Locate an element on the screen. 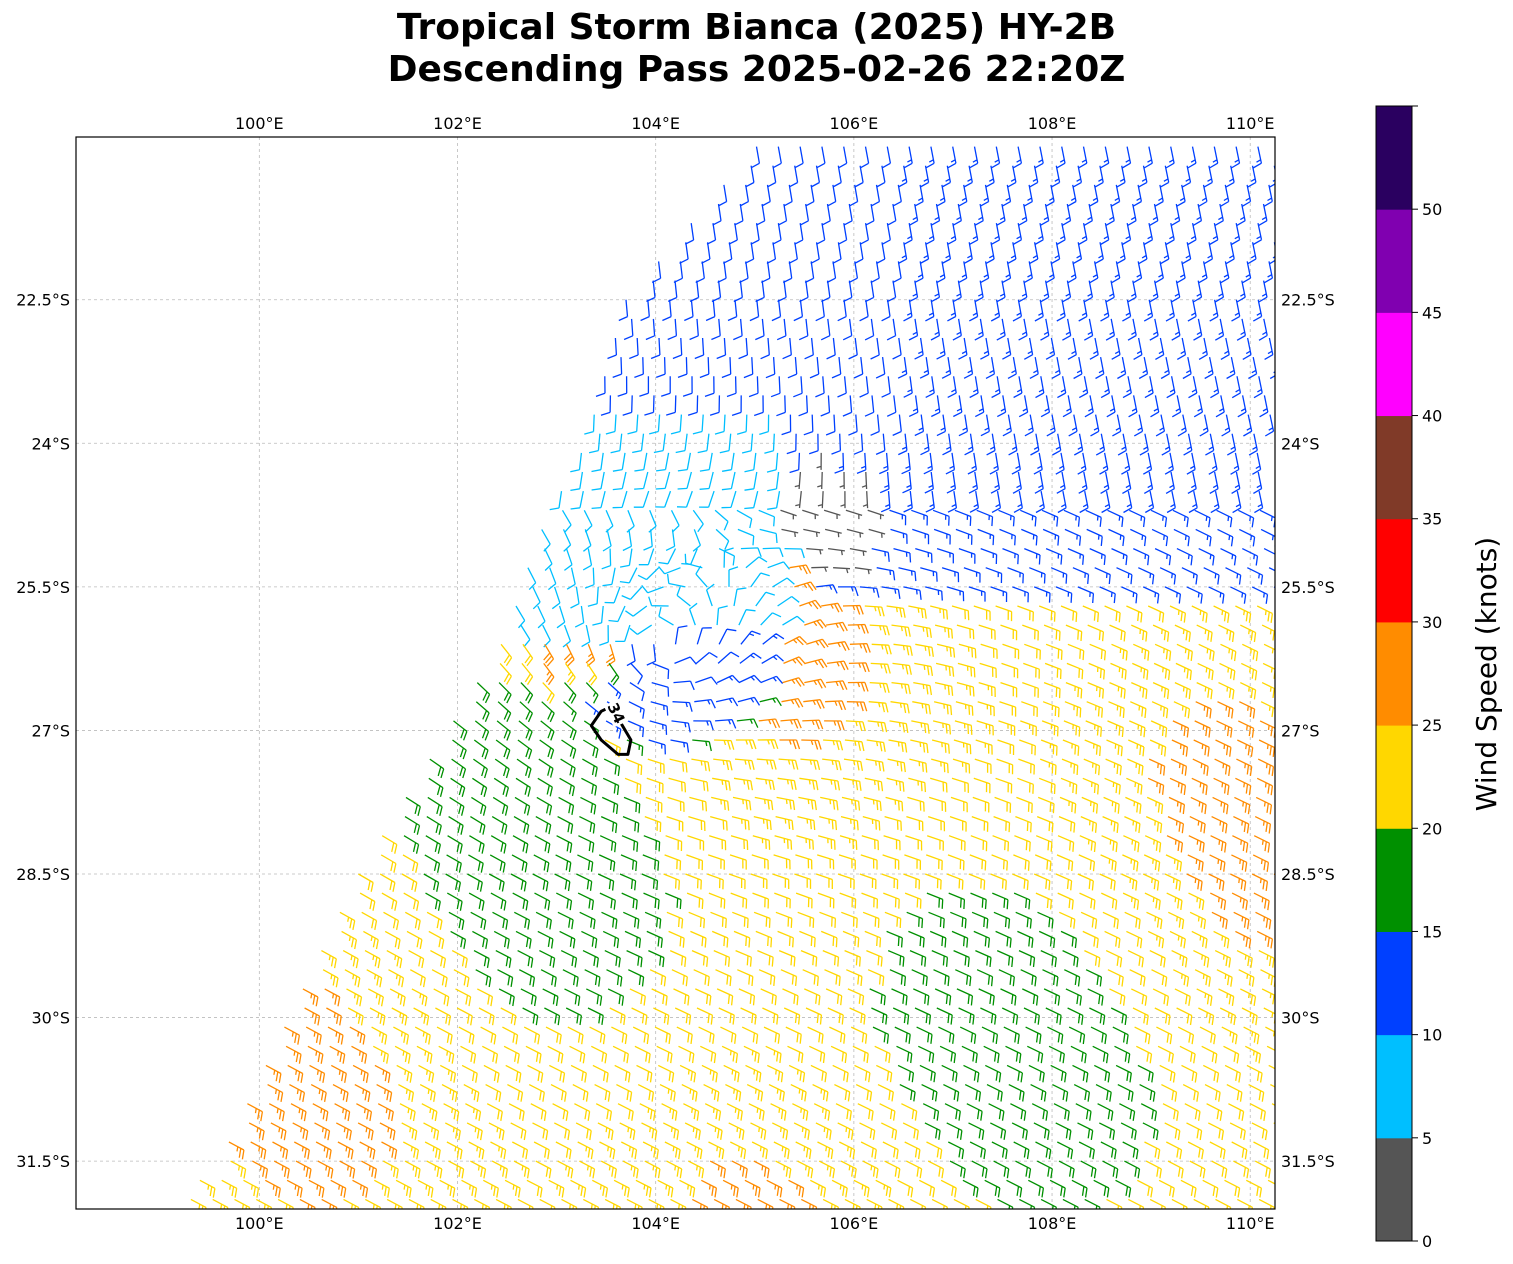 The width and height of the screenshot is (1513, 1264). contour-label: 34 is located at coordinates (616, 712).